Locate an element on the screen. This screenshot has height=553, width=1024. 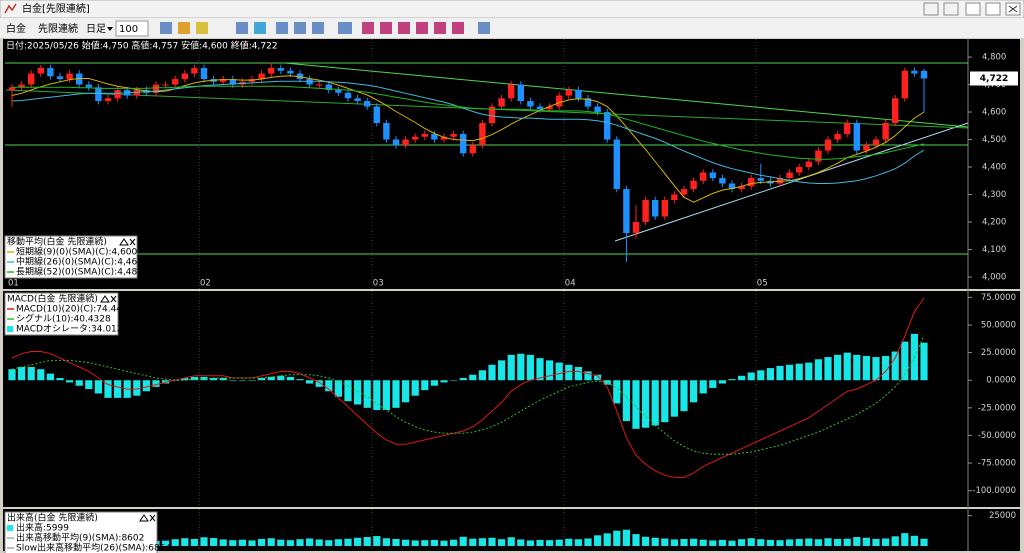
legend-entry: MACD(10)(20)(C):74.4453 is located at coordinates (74, 310).